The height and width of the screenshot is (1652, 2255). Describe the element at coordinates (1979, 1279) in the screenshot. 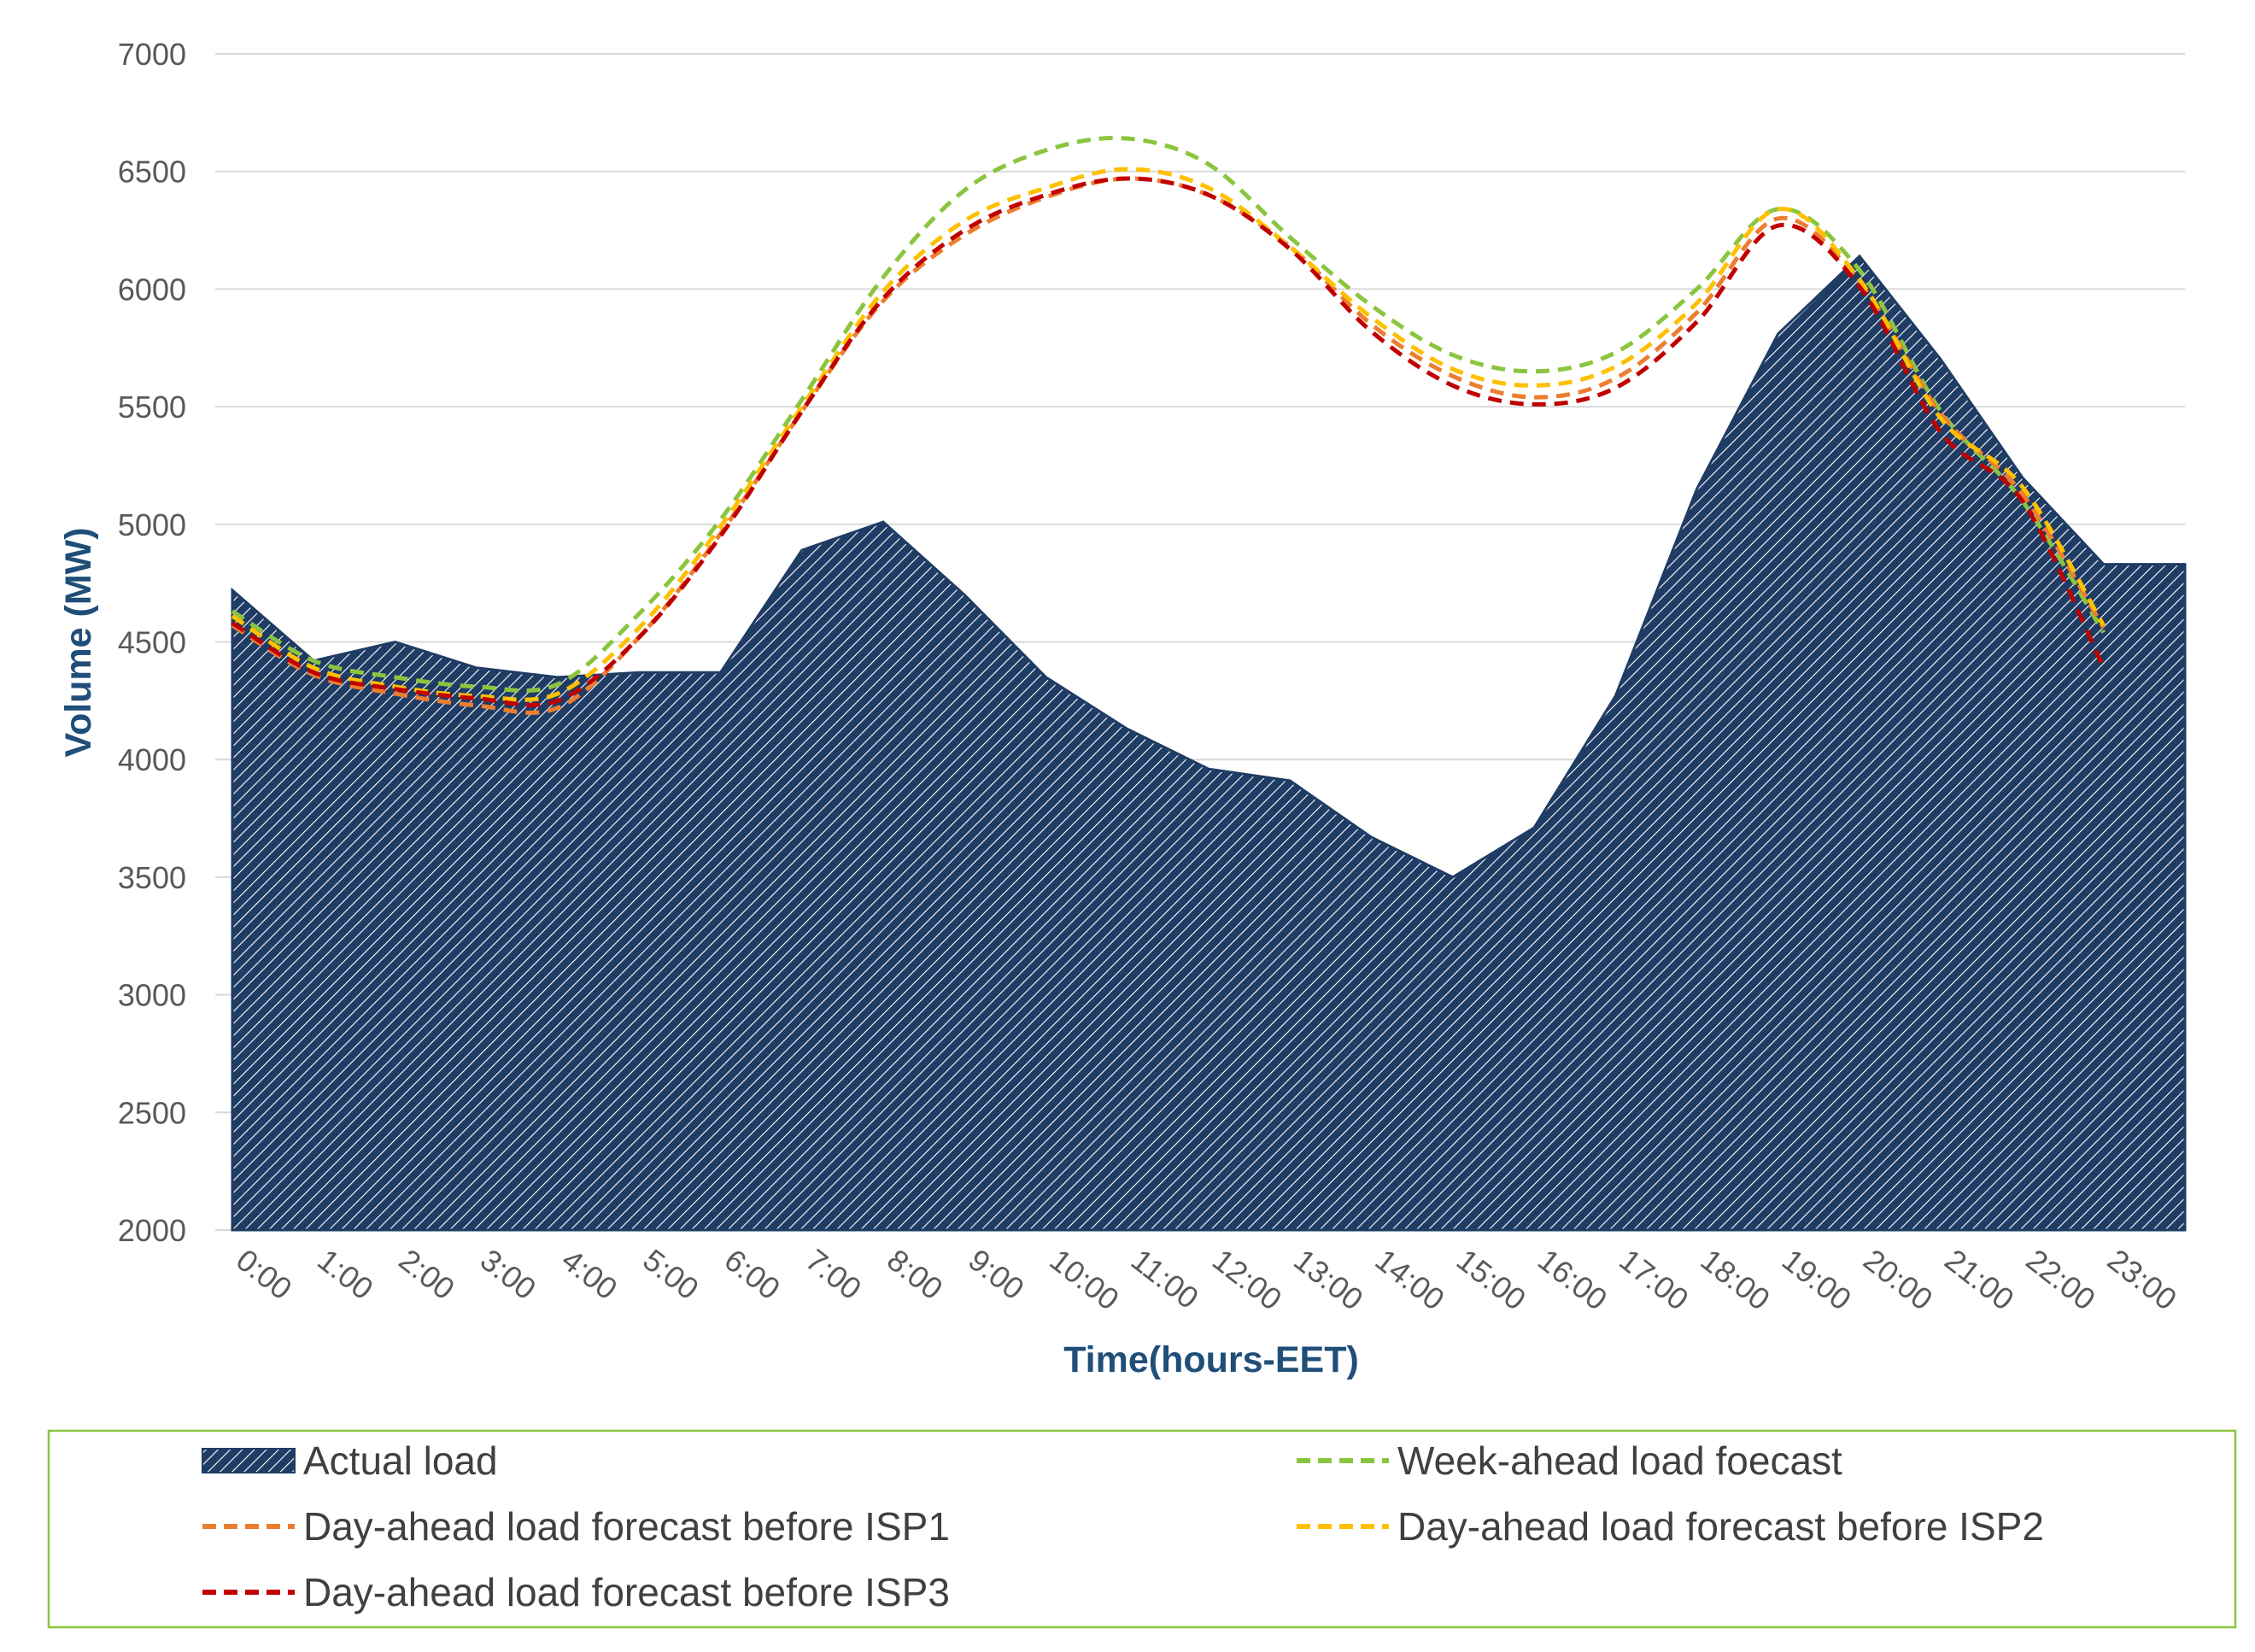

I see `x-tick-label: 21:00` at that location.